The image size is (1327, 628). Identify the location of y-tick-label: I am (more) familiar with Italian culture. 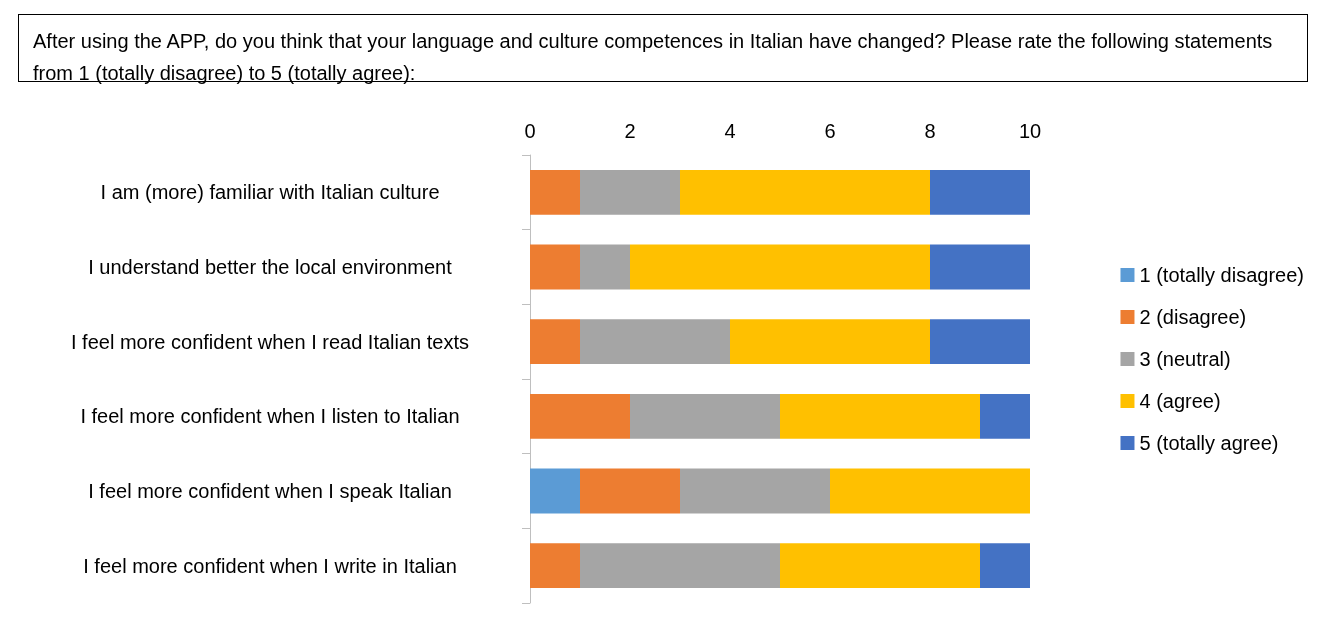
(270, 192).